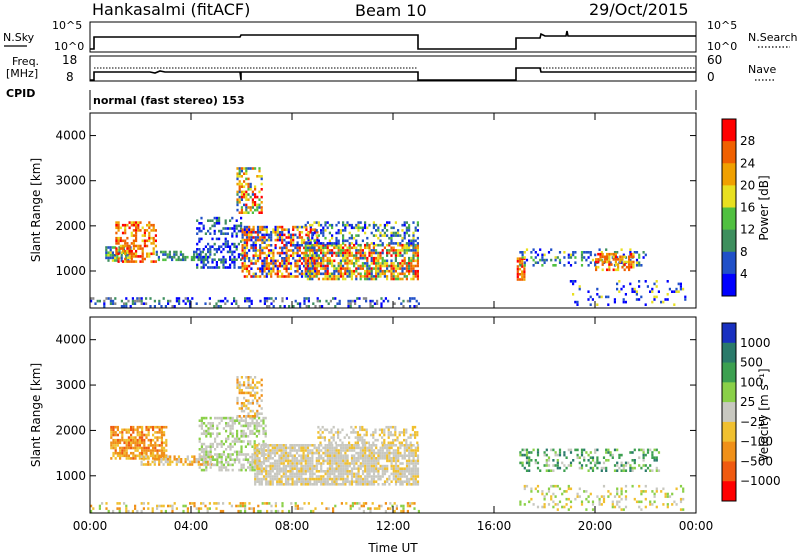 This screenshot has width=800, height=554. What do you see at coordinates (171, 9) in the screenshot?
I see `station-title: Hankasalmi (fitACF)` at bounding box center [171, 9].